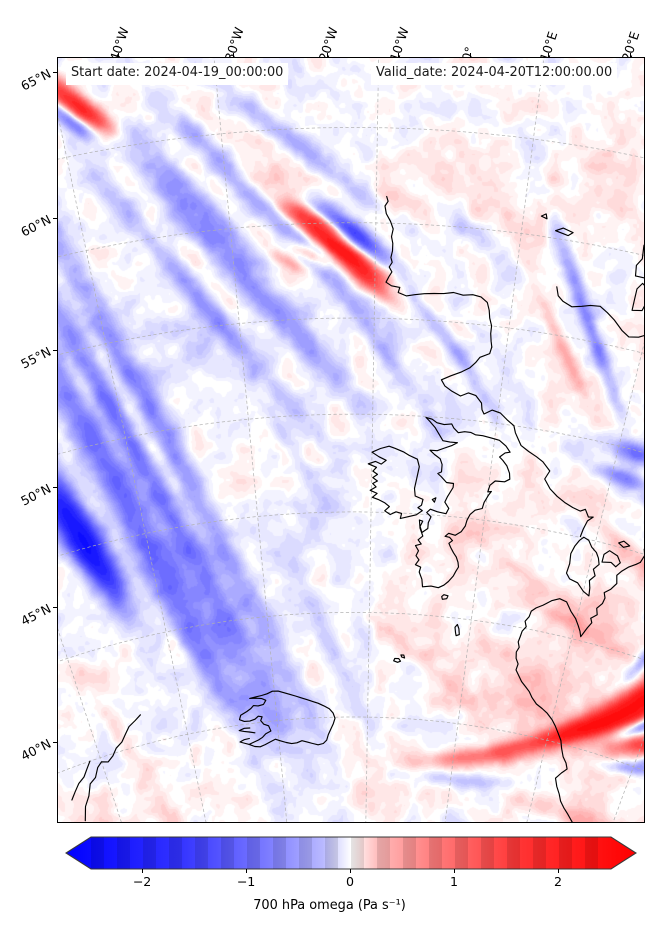 The width and height of the screenshot is (659, 936). What do you see at coordinates (494, 74) in the screenshot?
I see `valid-date-annotation: Valid_date: 2024-04-20T12:00:00.00` at bounding box center [494, 74].